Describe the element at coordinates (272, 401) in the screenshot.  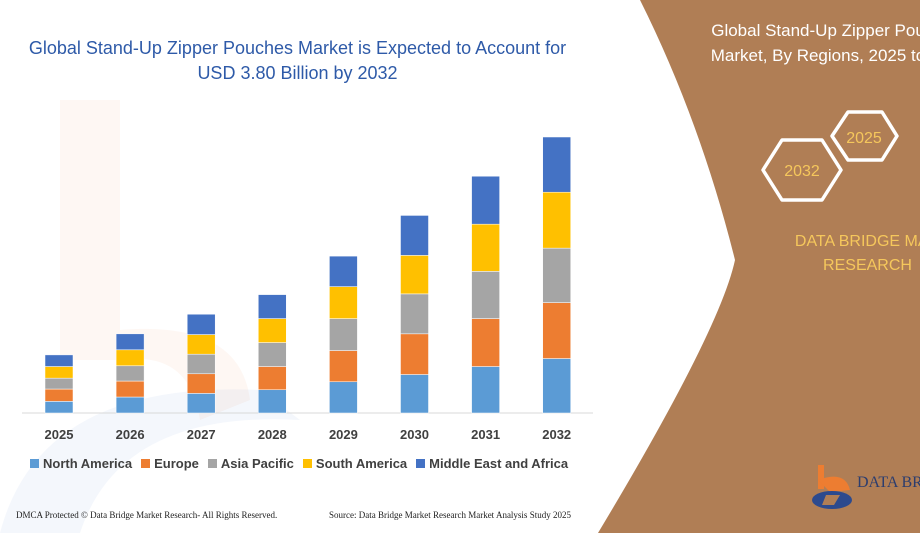
I see `bar-segment-2028-north-america` at that location.